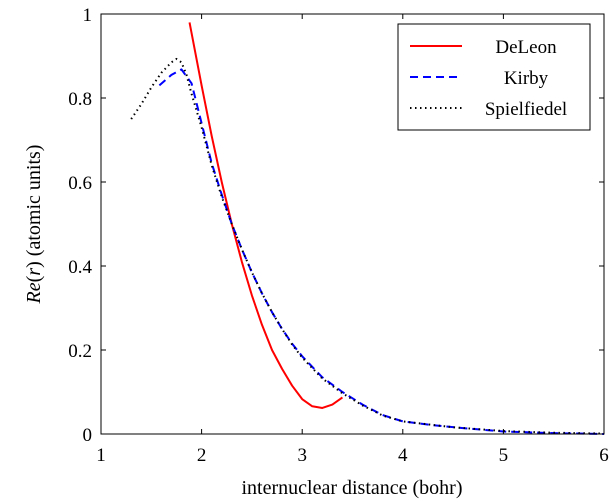  I want to click on legend-label-deleon: DeLeon, so click(526, 47).